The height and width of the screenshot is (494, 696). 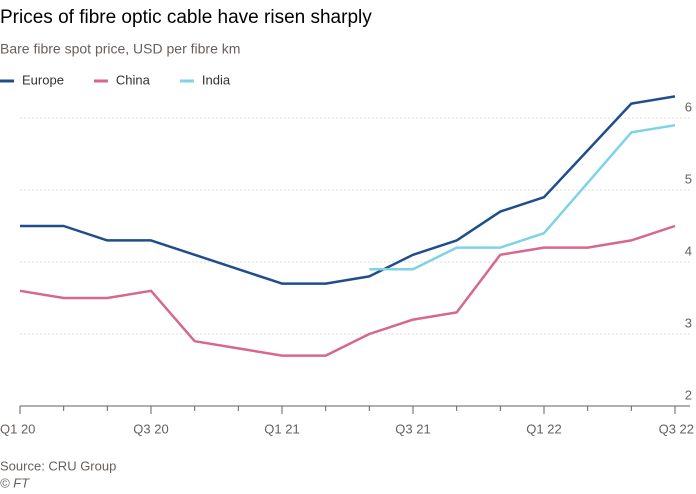 I want to click on y-tick-label: 2, so click(x=688, y=394).